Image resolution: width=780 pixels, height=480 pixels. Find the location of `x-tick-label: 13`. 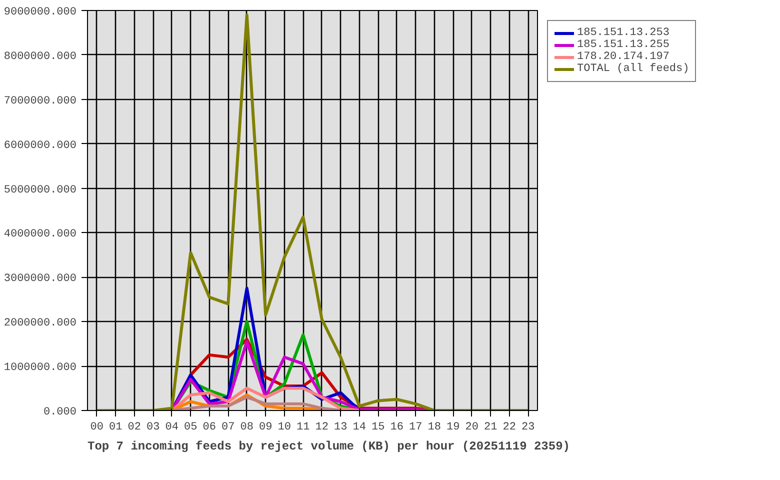

x-tick-label: 13 is located at coordinates (341, 428).